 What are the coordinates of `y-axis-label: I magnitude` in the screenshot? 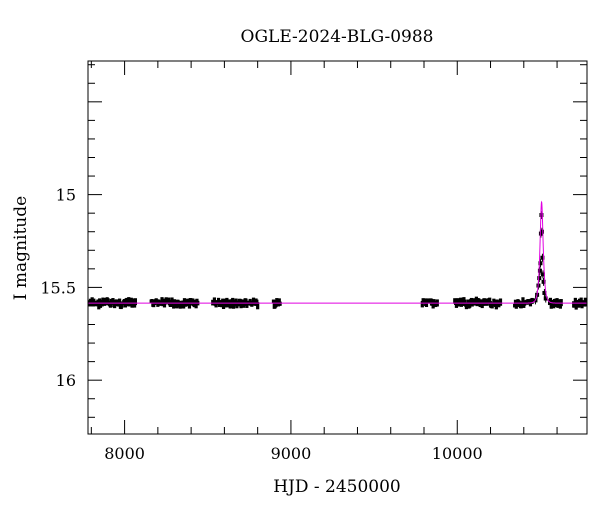 It's located at (21, 248).